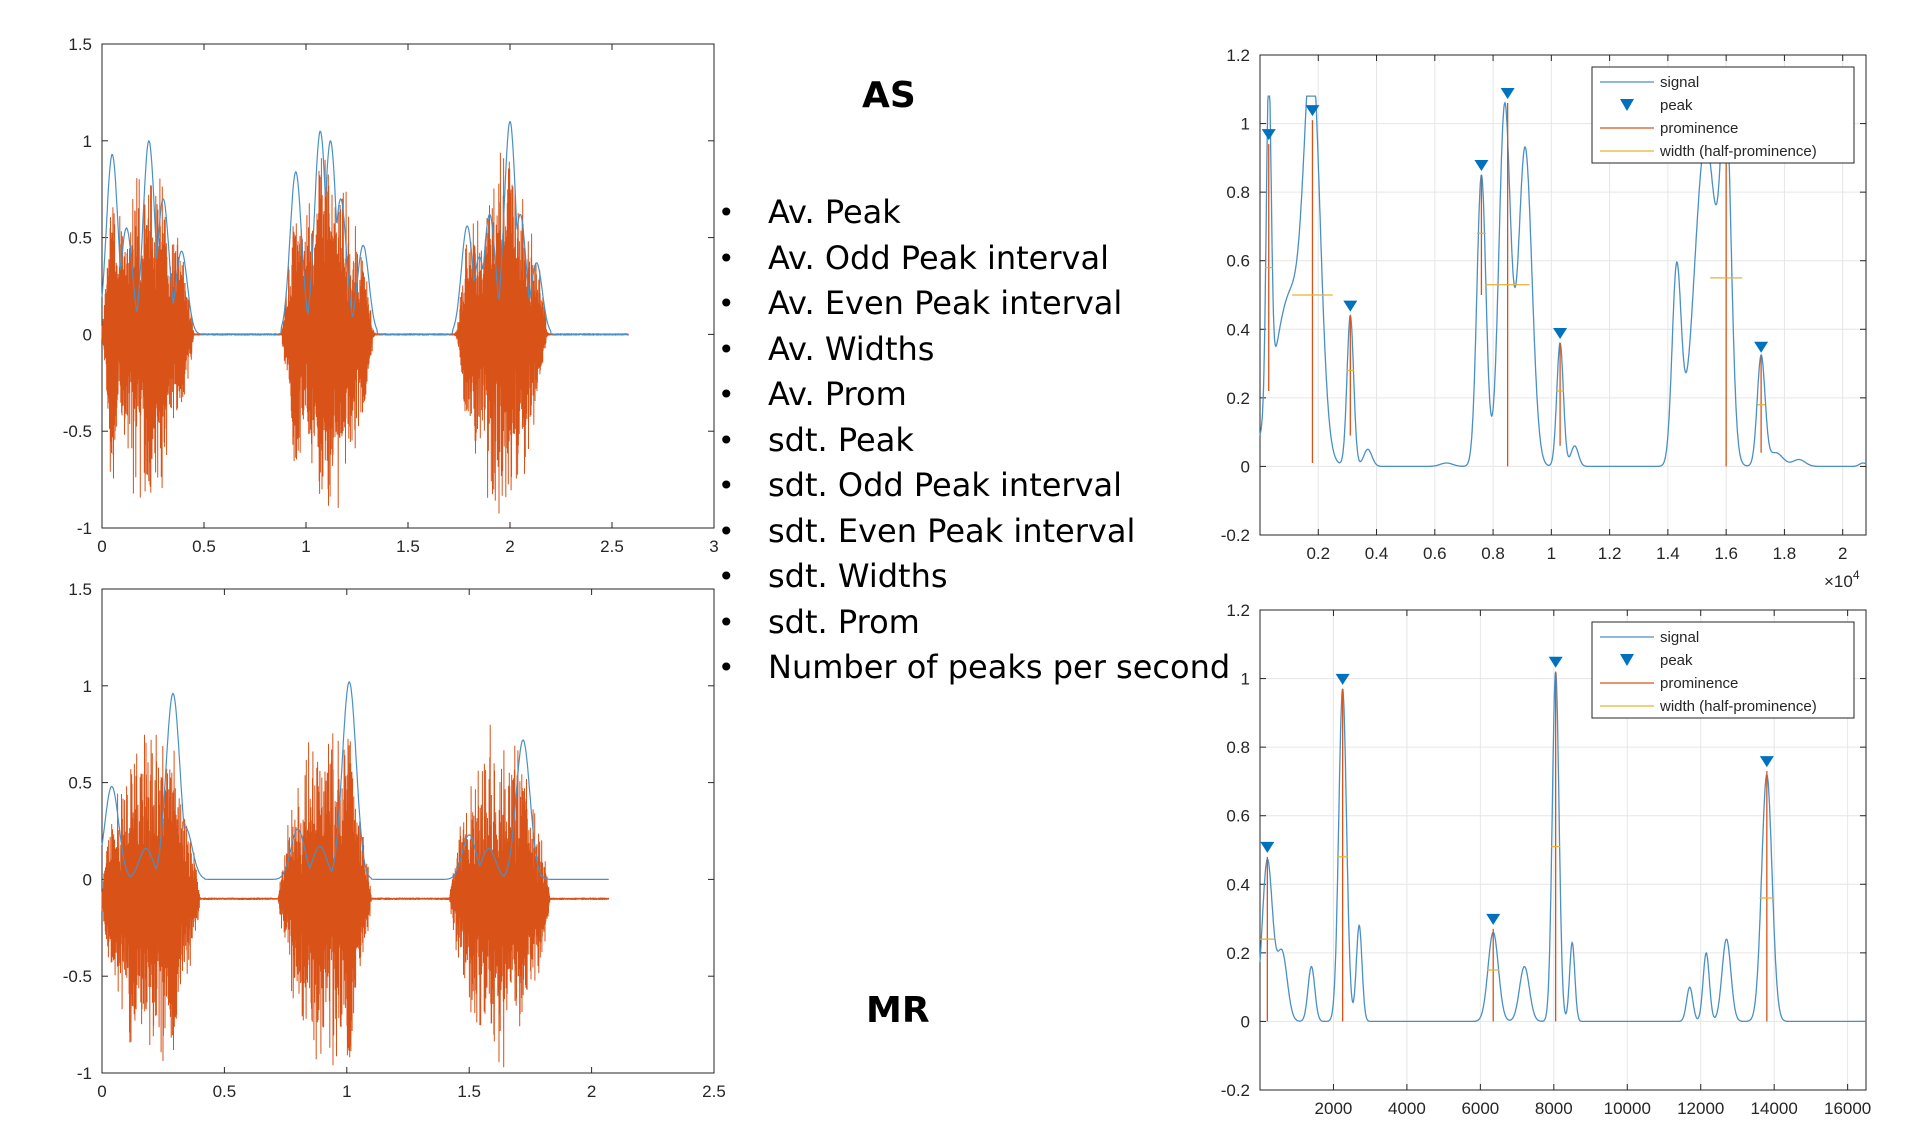 The height and width of the screenshot is (1142, 1922). Describe the element at coordinates (974, 532) in the screenshot. I see `feature-item: sdt. Even Peak interval` at that location.